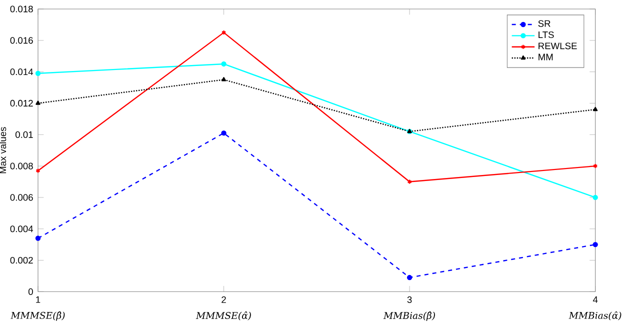  What do you see at coordinates (595, 315) in the screenshot?
I see `text: MMBias(α̂)` at bounding box center [595, 315].